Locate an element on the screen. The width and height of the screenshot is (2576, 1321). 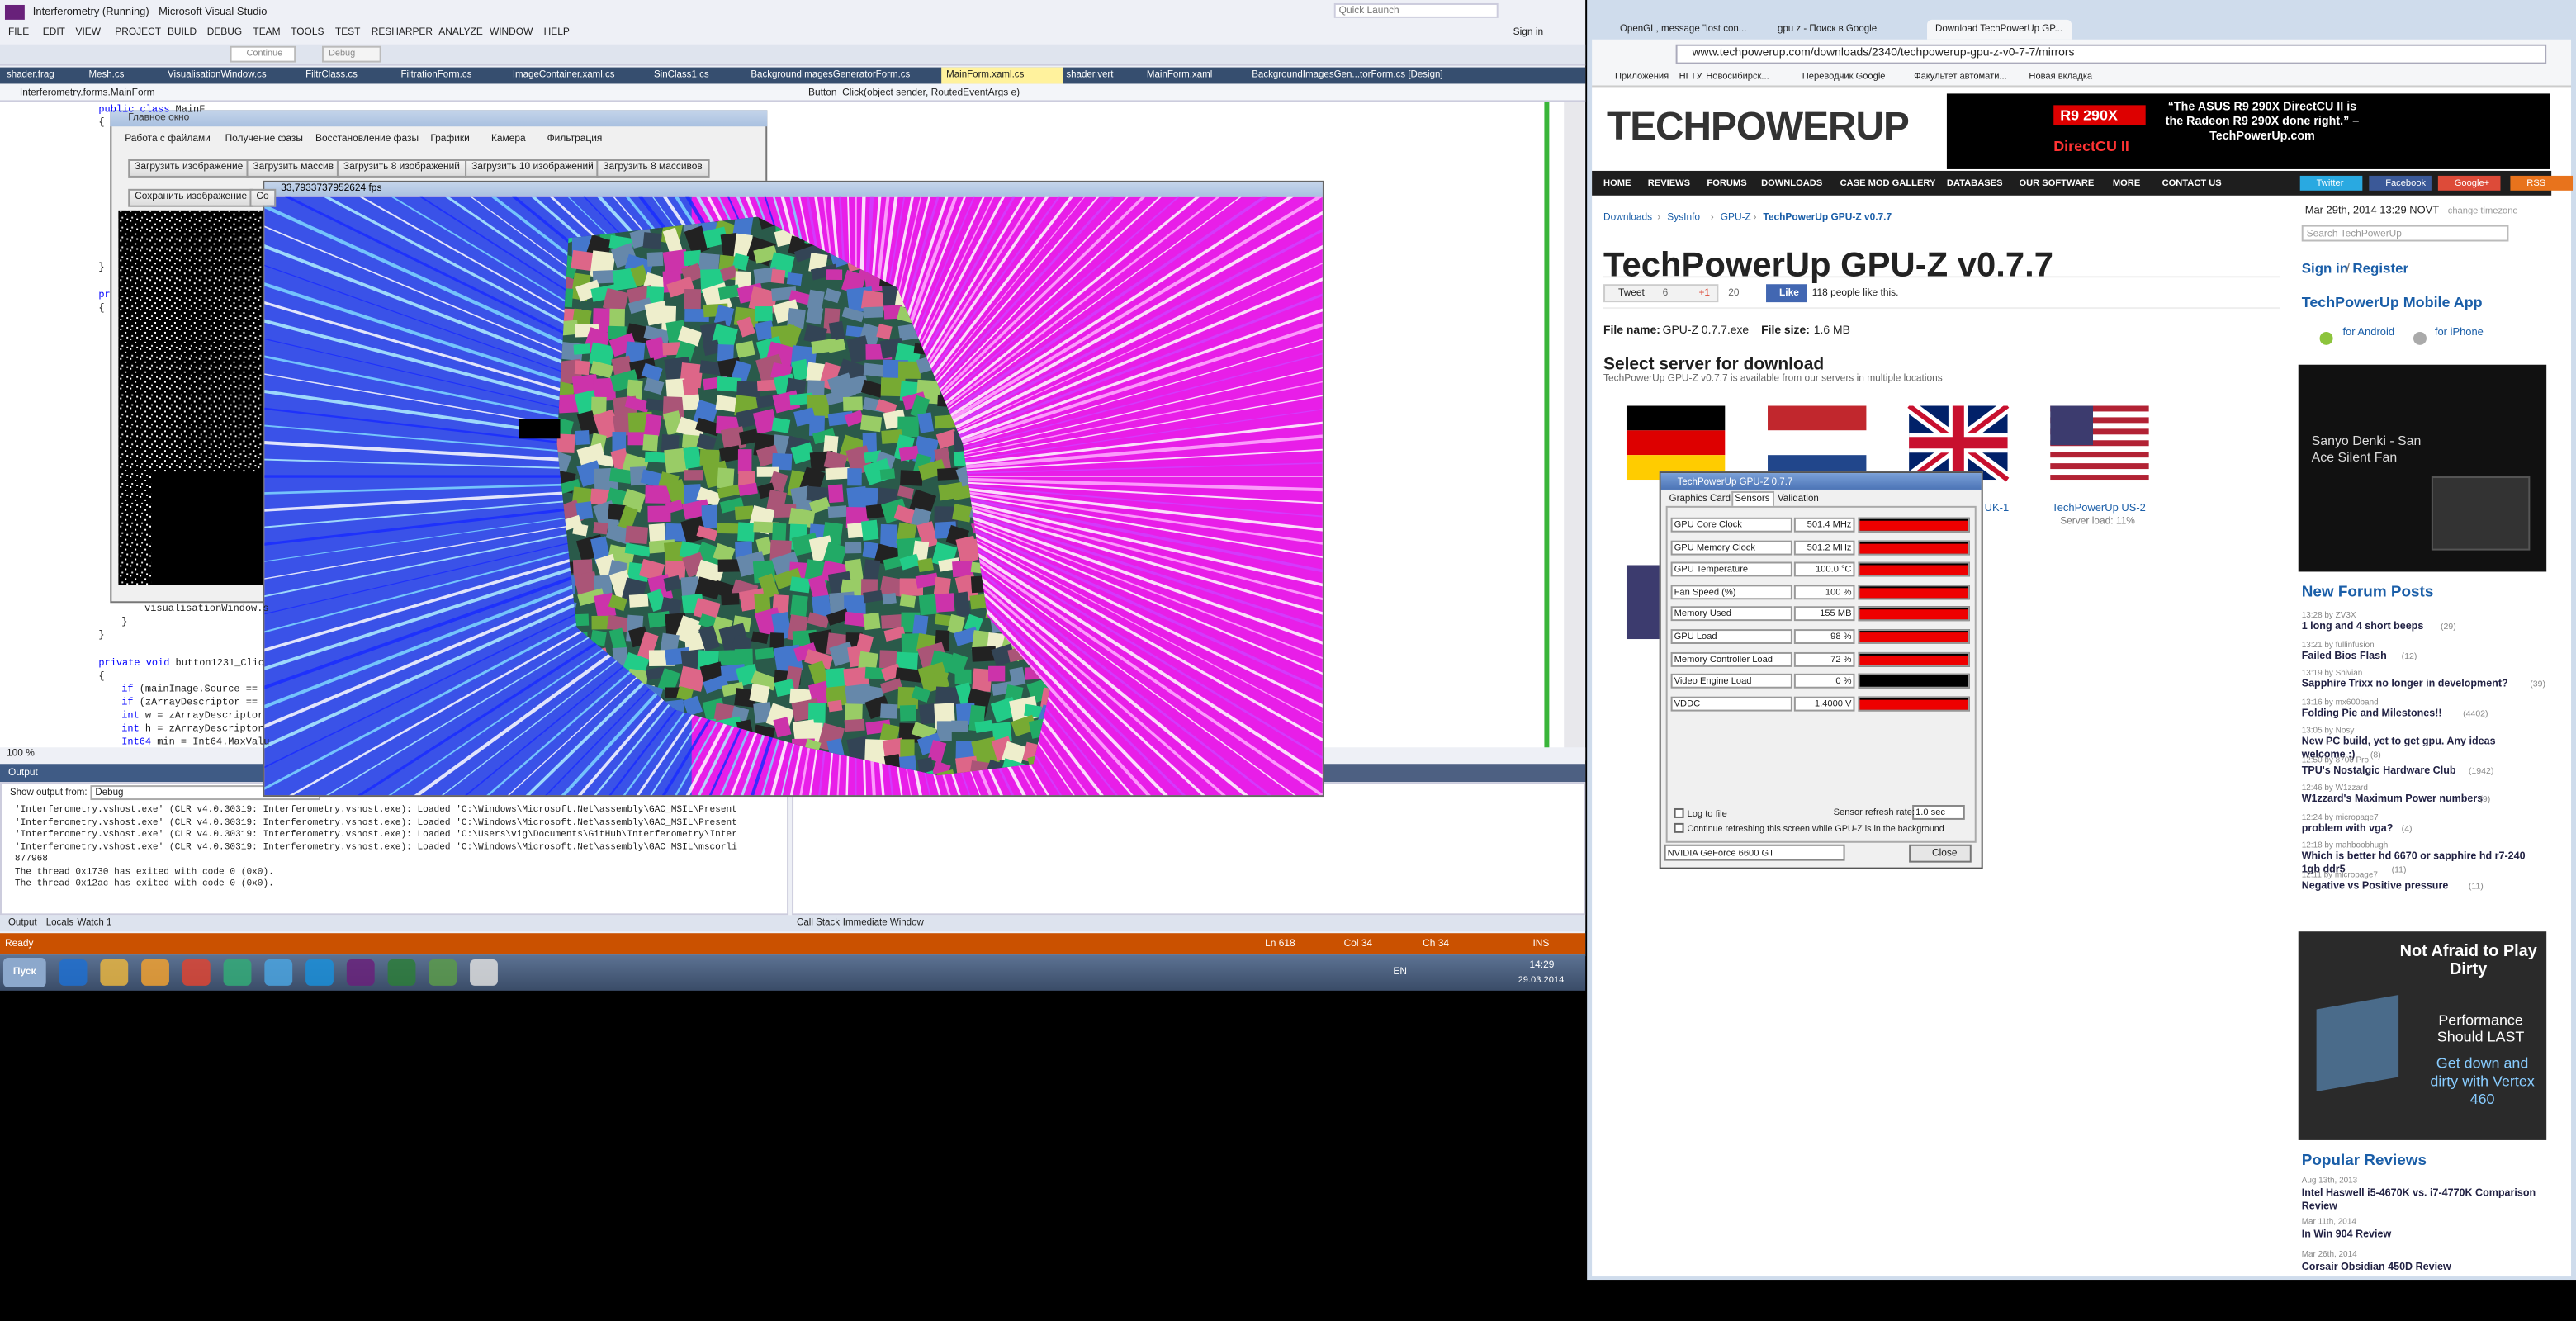
vs-menu: PROJECT is located at coordinates (138, 33).